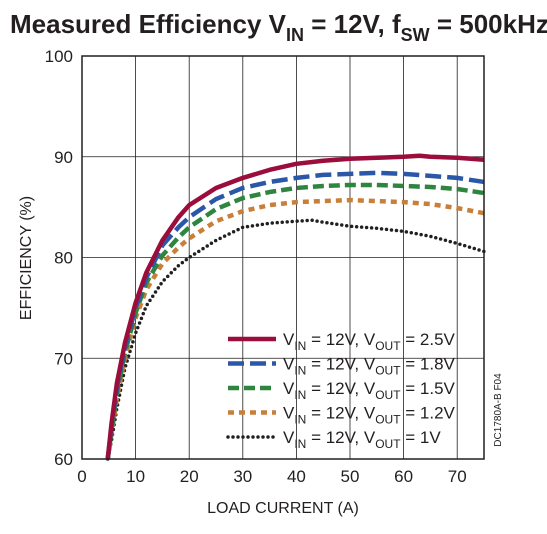 Image resolution: width=547 pixels, height=534 pixels. What do you see at coordinates (63, 459) in the screenshot?
I see `y-tick-label-60: 60` at bounding box center [63, 459].